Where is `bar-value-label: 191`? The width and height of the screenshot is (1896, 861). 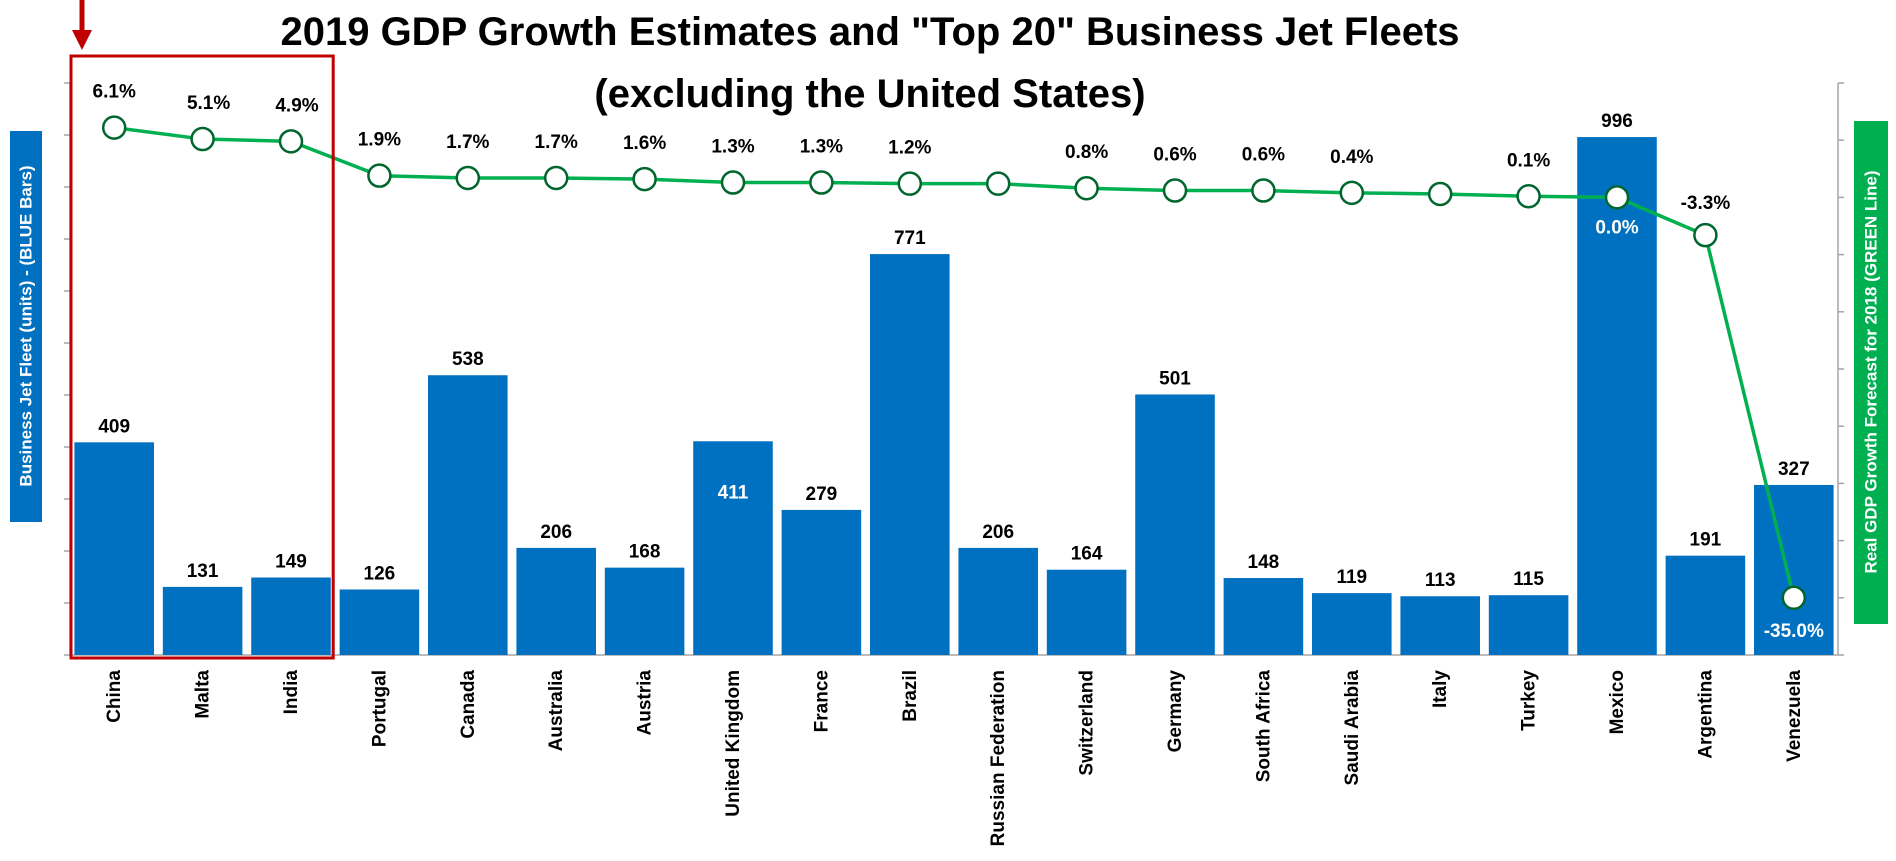
bar-value-label: 191 is located at coordinates (1706, 540).